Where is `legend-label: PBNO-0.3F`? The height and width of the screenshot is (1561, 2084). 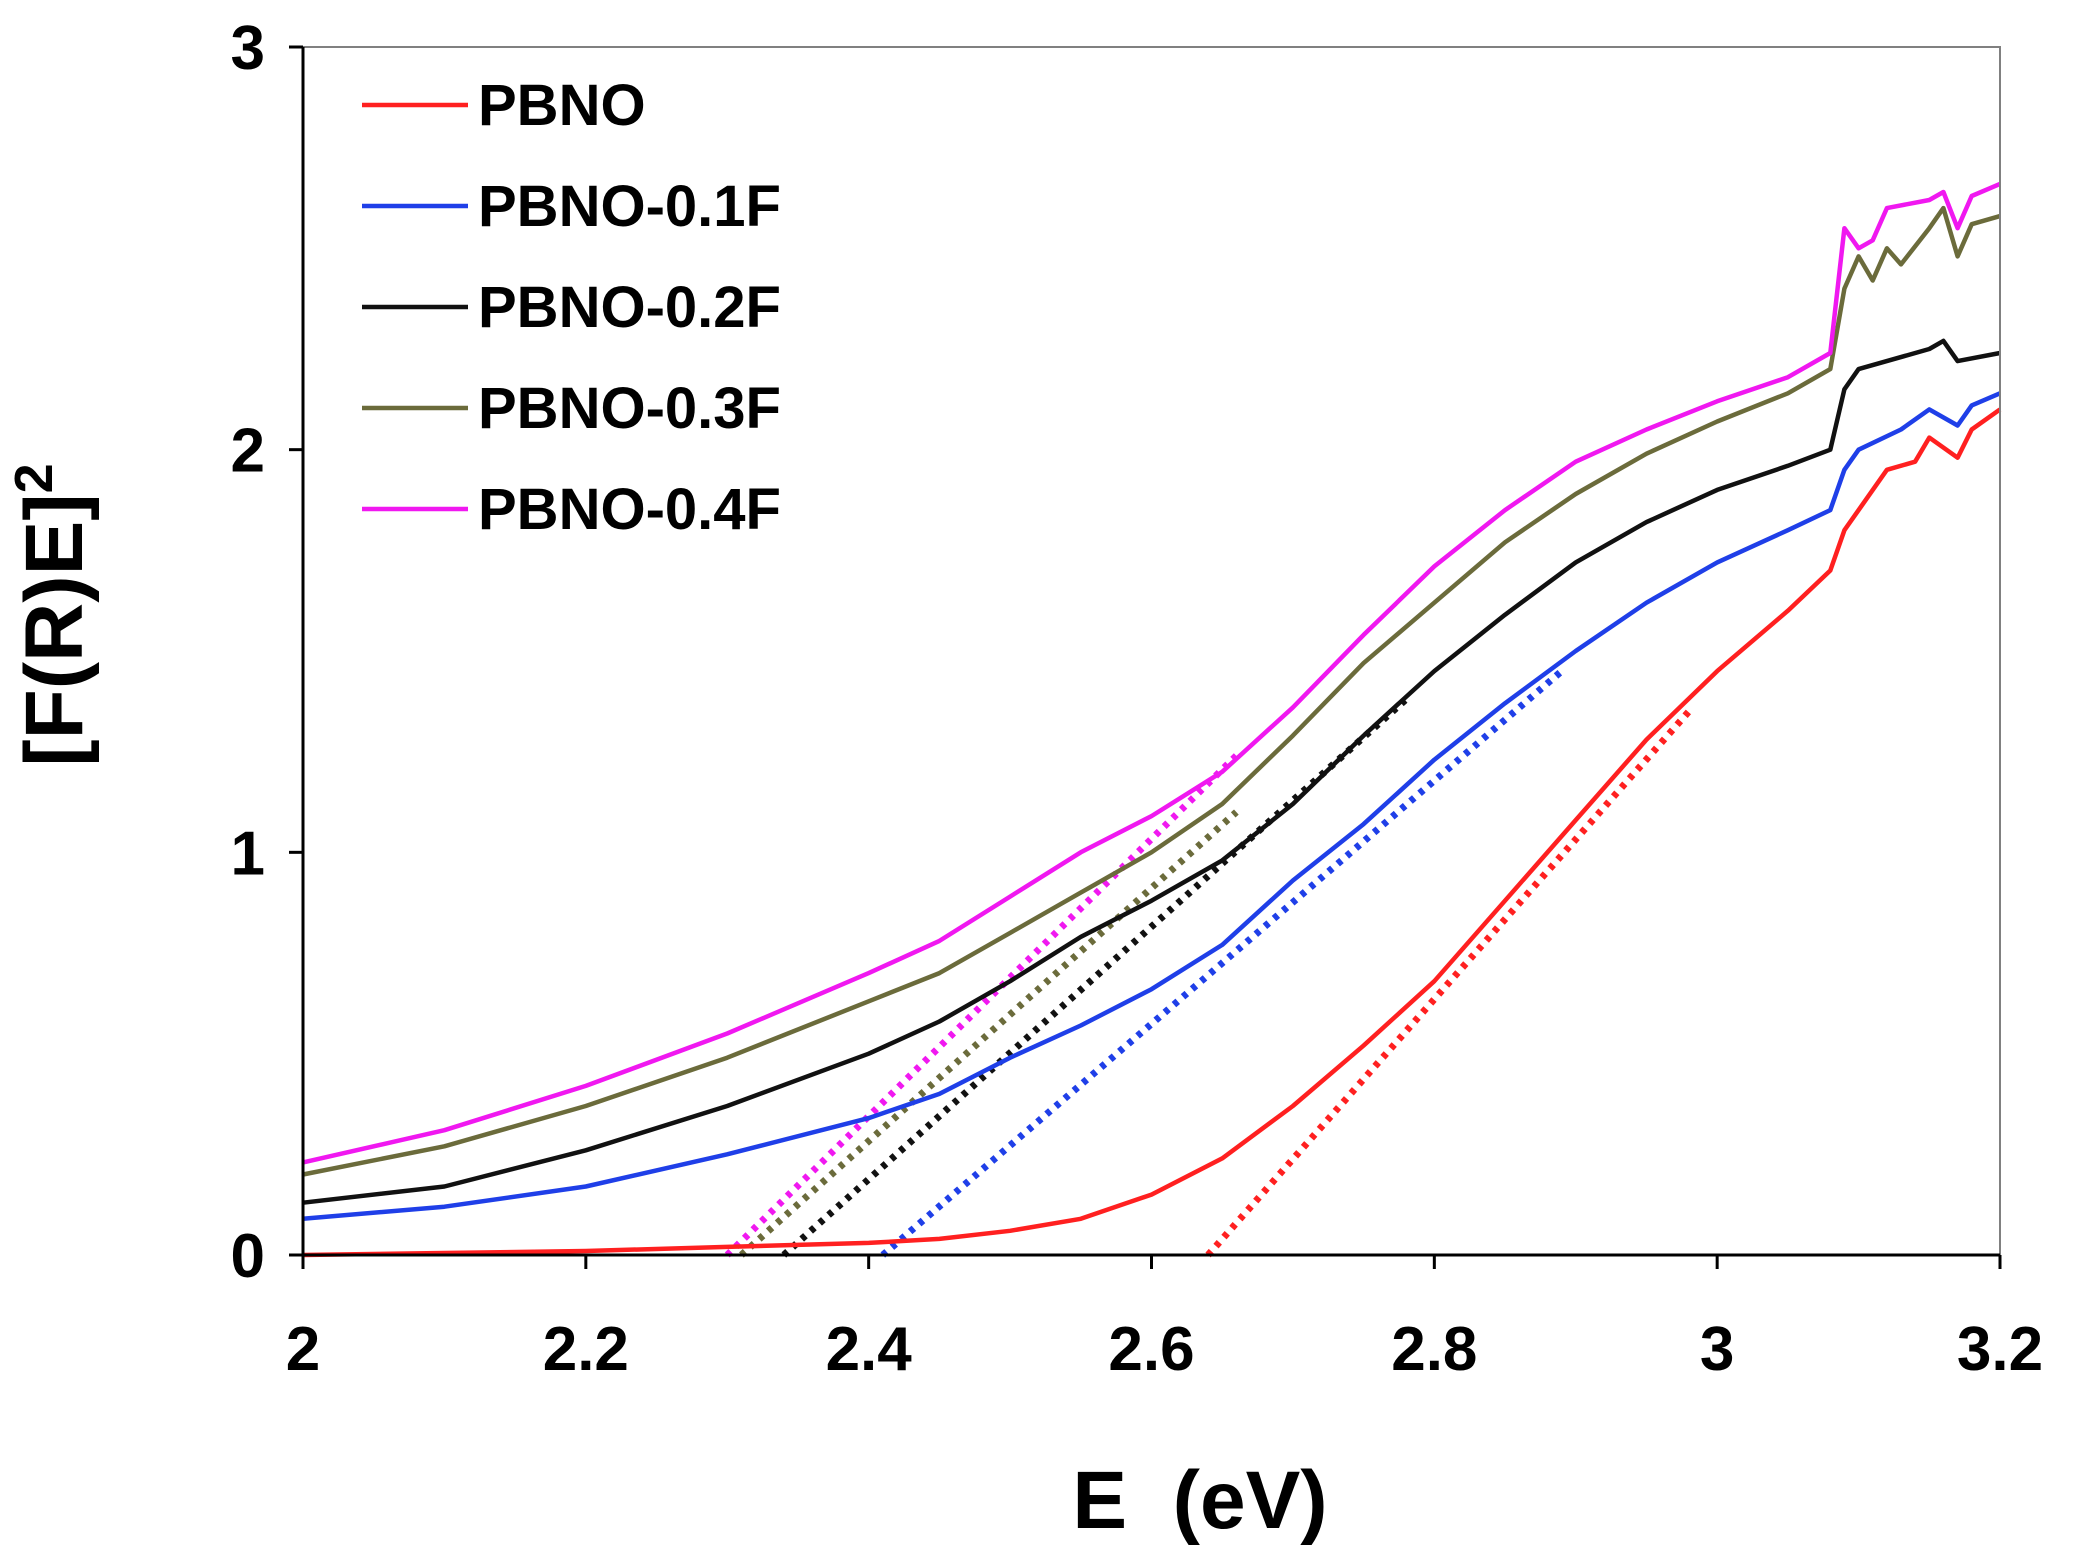 legend-label: PBNO-0.3F is located at coordinates (629, 408).